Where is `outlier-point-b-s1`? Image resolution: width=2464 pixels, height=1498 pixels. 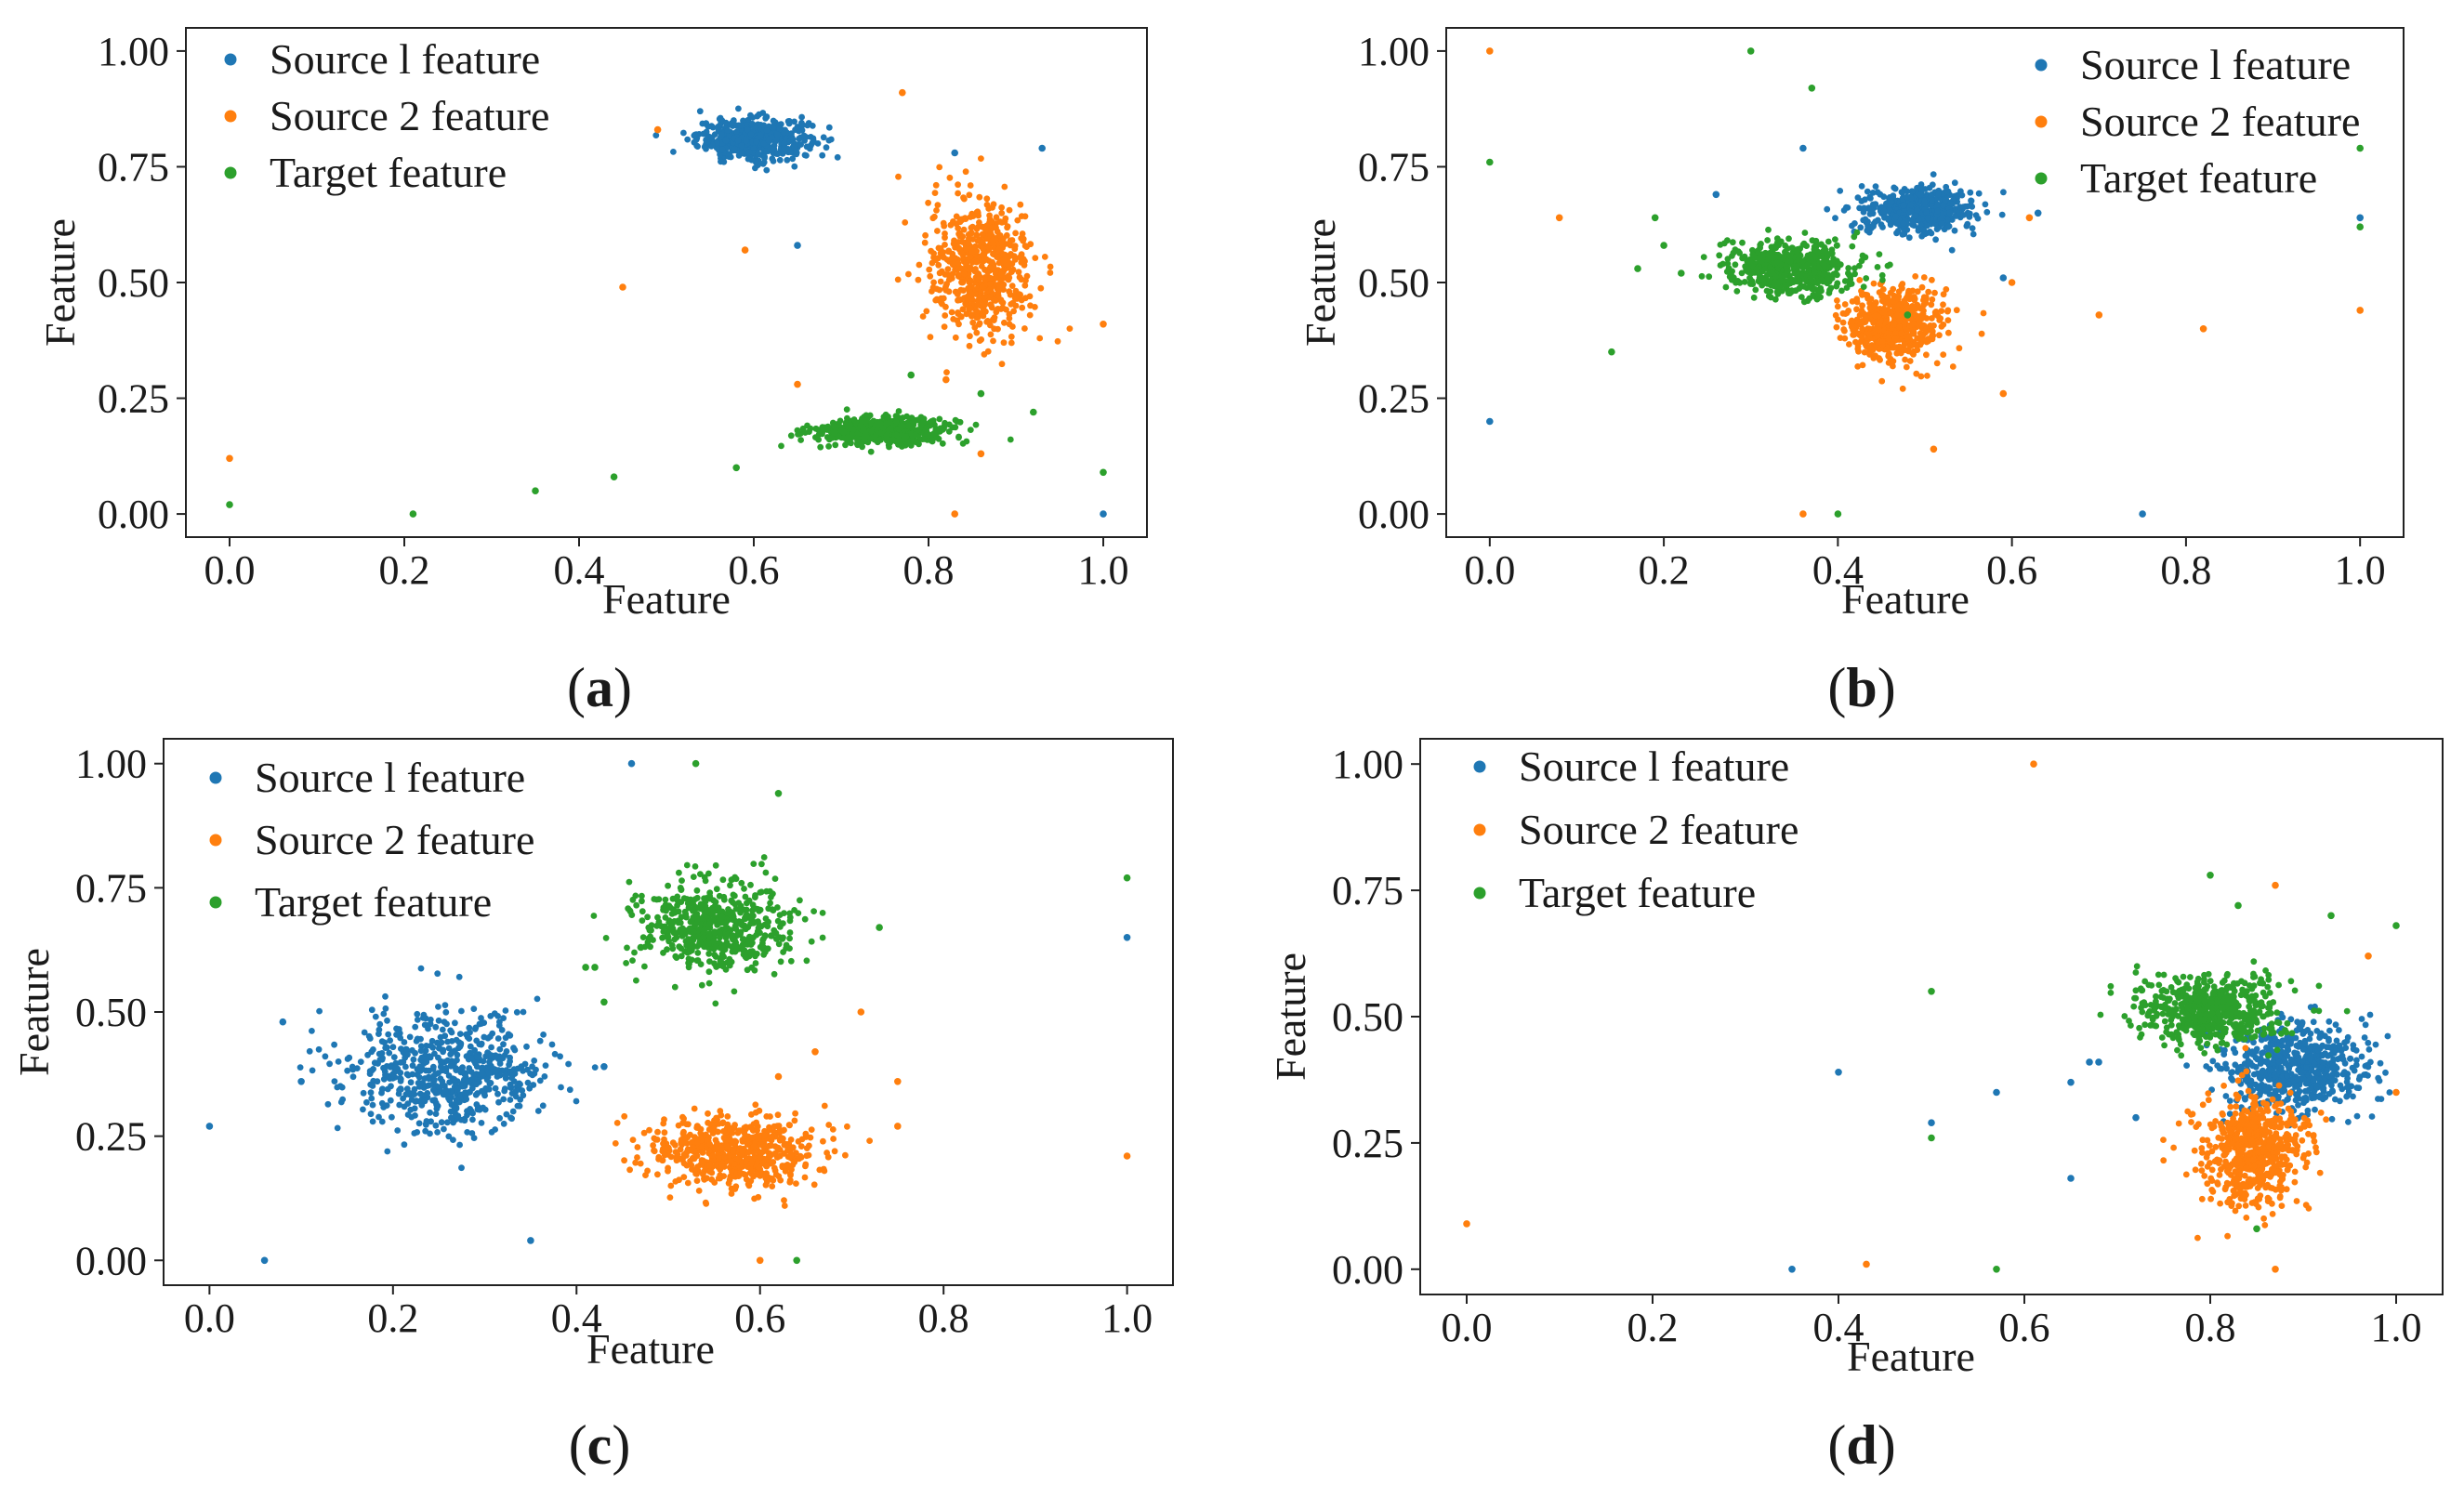 outlier-point-b-s1 is located at coordinates (1803, 514).